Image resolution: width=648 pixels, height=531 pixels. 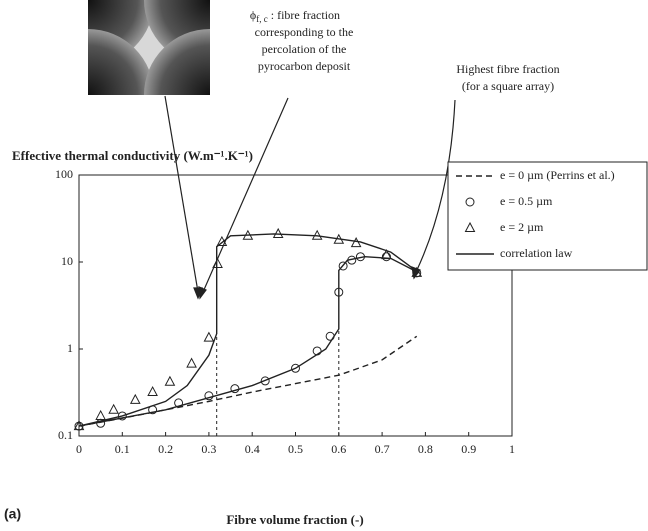 I want to click on series-line, so click(x=248, y=381).